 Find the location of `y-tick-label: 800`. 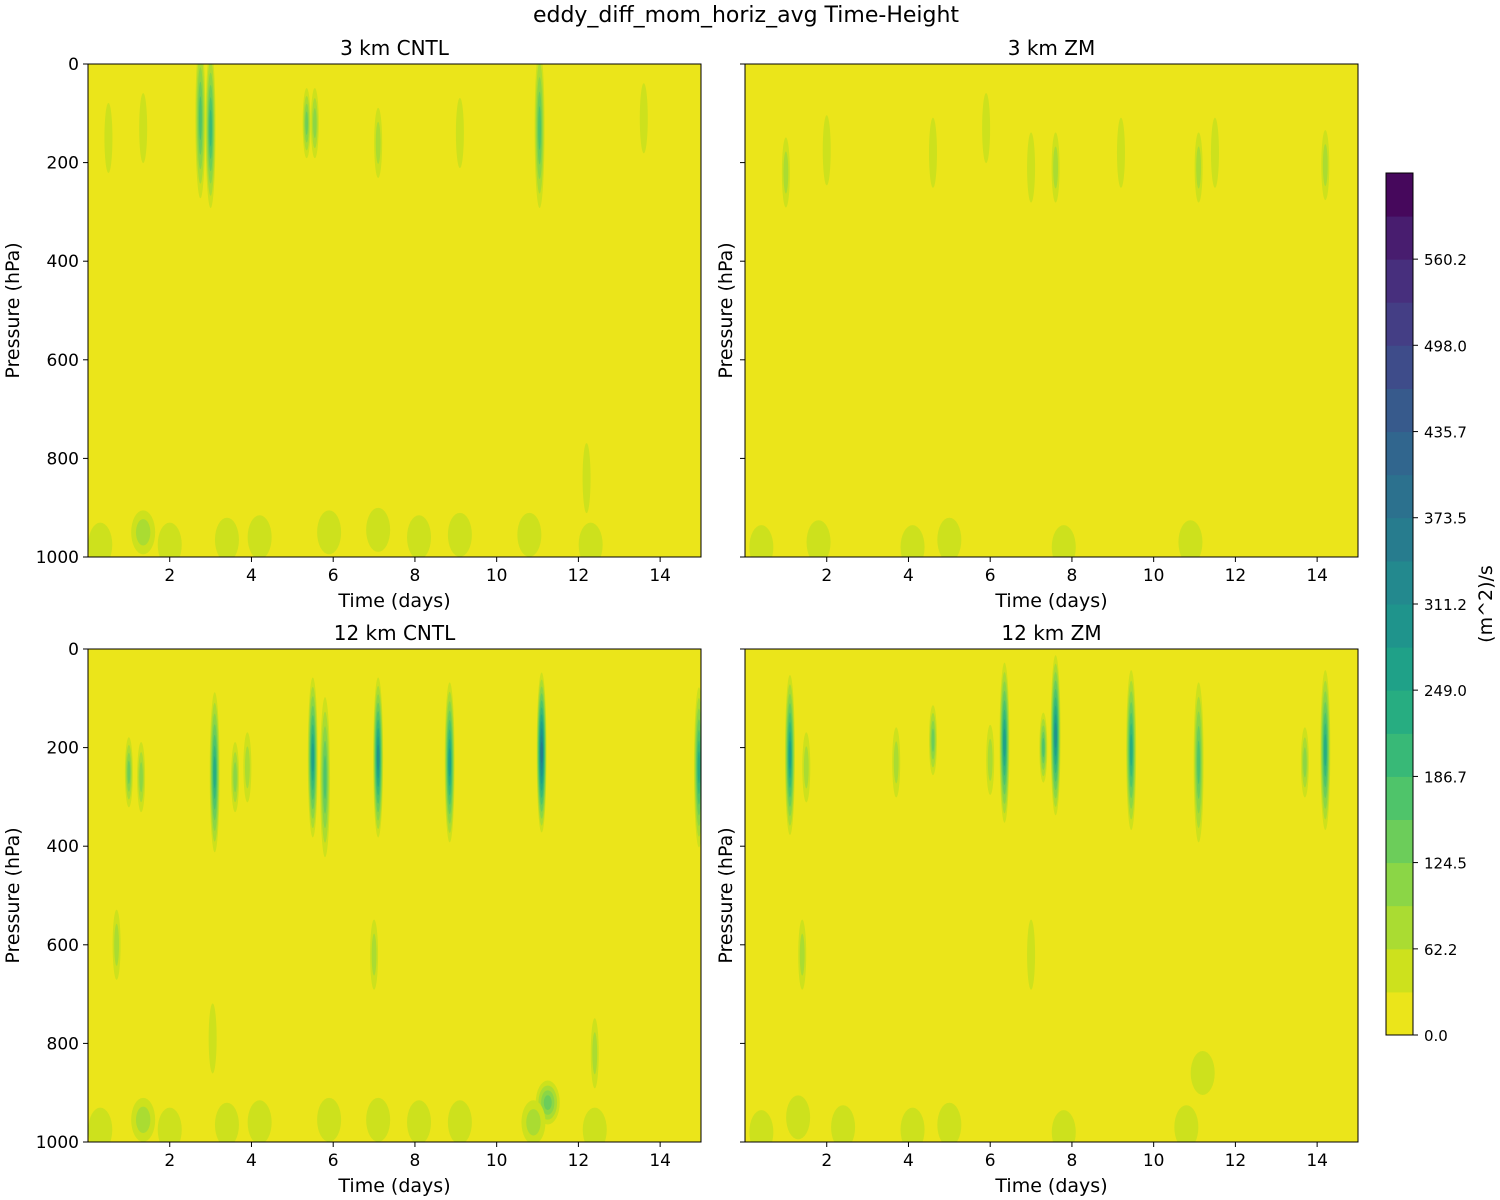

y-tick-label: 800 is located at coordinates (63, 1044).